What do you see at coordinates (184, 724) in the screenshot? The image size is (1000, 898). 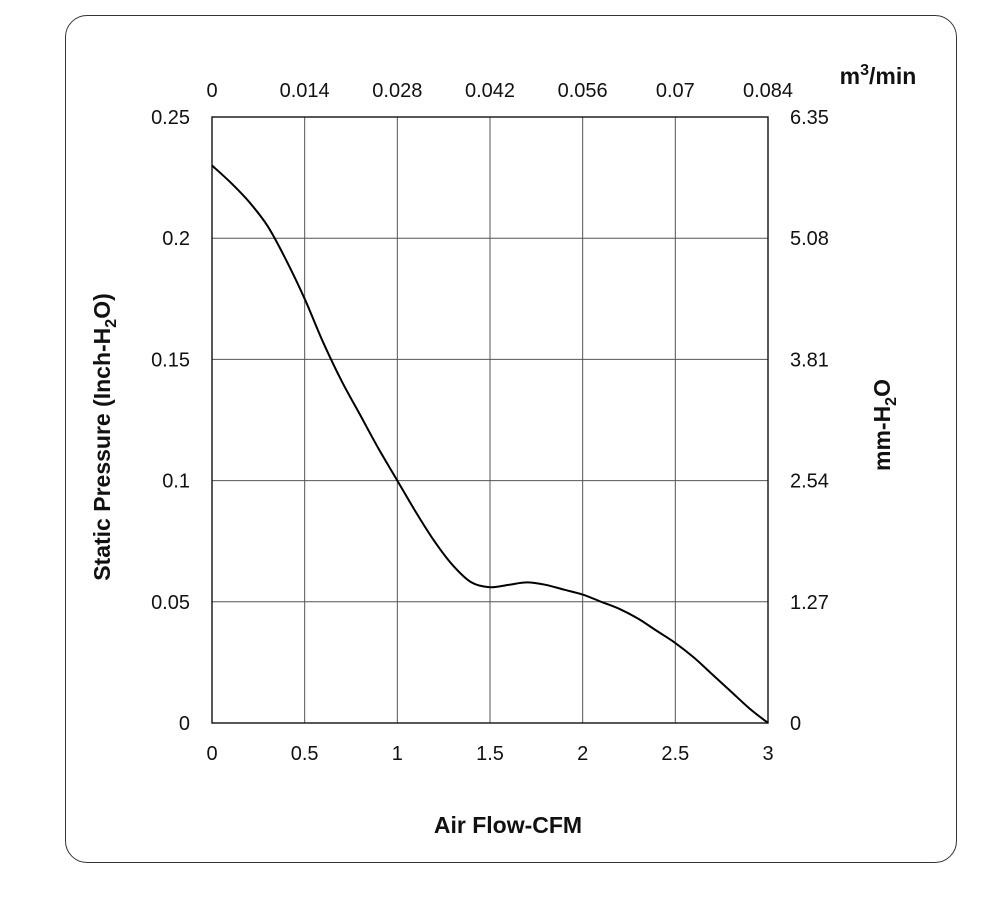 I see `y-tick-label: 0` at bounding box center [184, 724].